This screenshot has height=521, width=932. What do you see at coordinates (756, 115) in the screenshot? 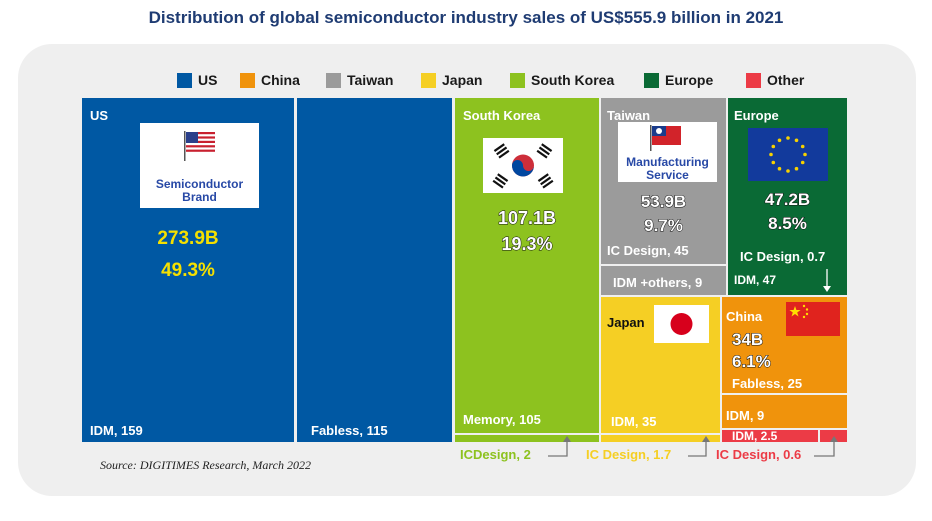
I see `region-label-europe: Europe` at bounding box center [756, 115].